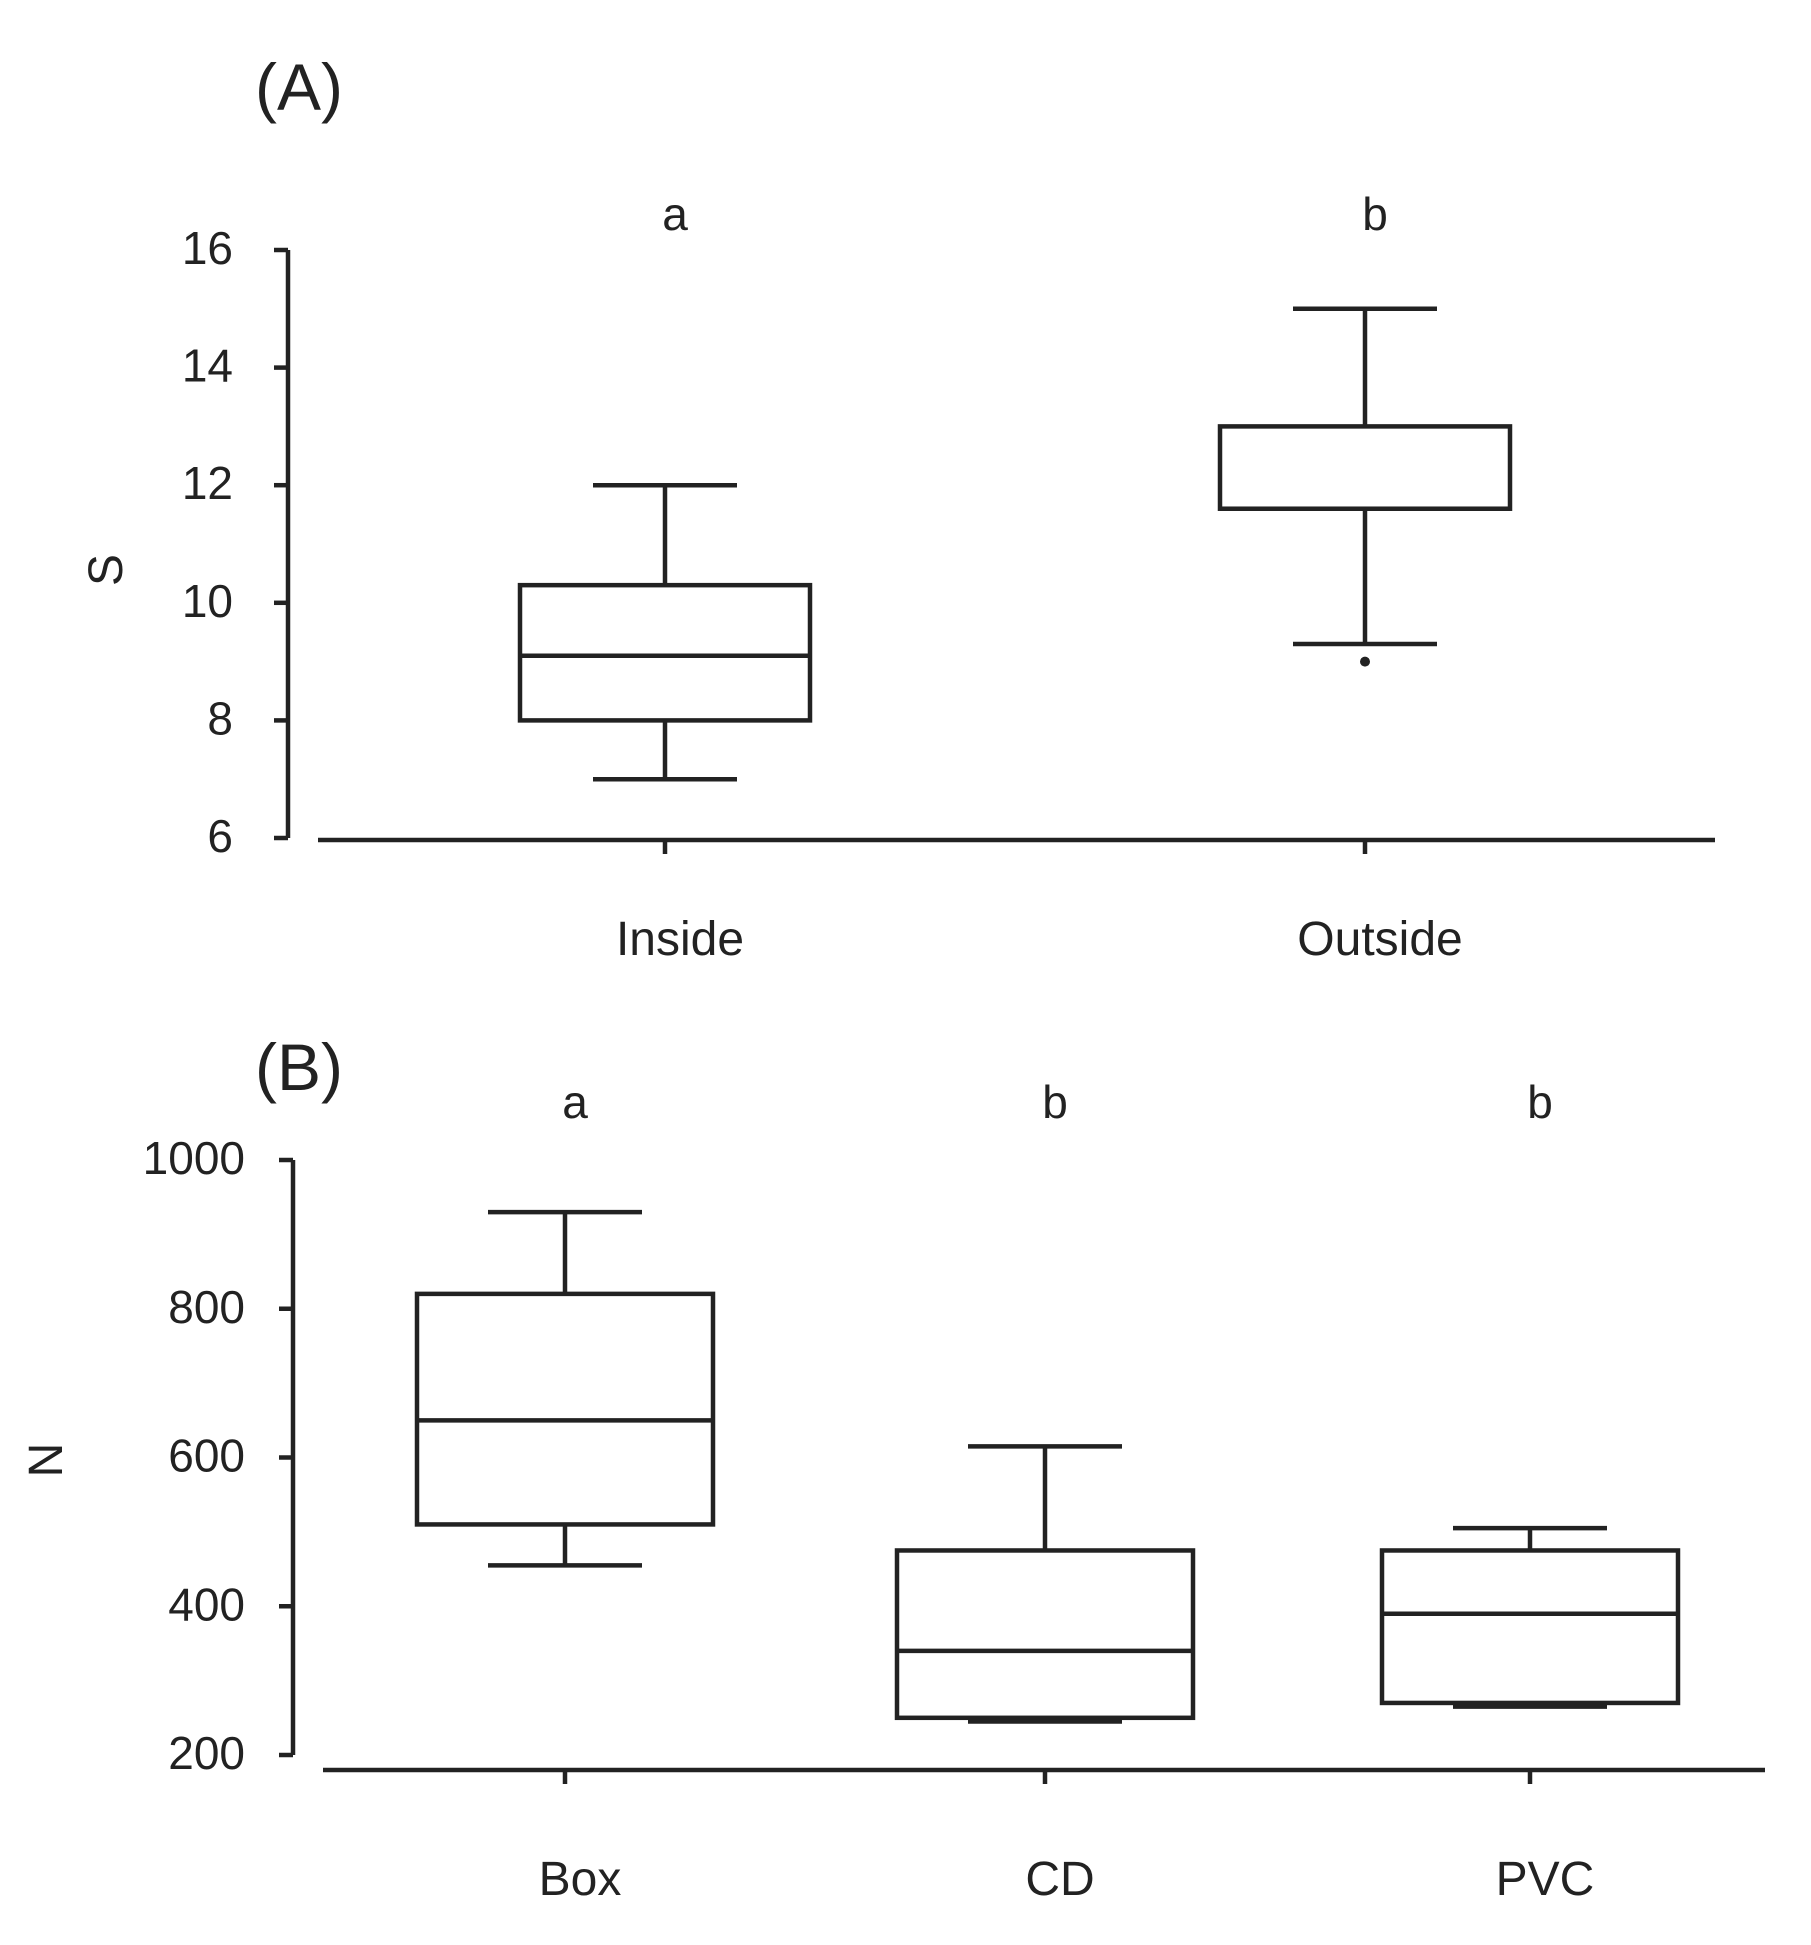  Describe the element at coordinates (1379, 939) in the screenshot. I see `x-tick-label: Outside` at that location.